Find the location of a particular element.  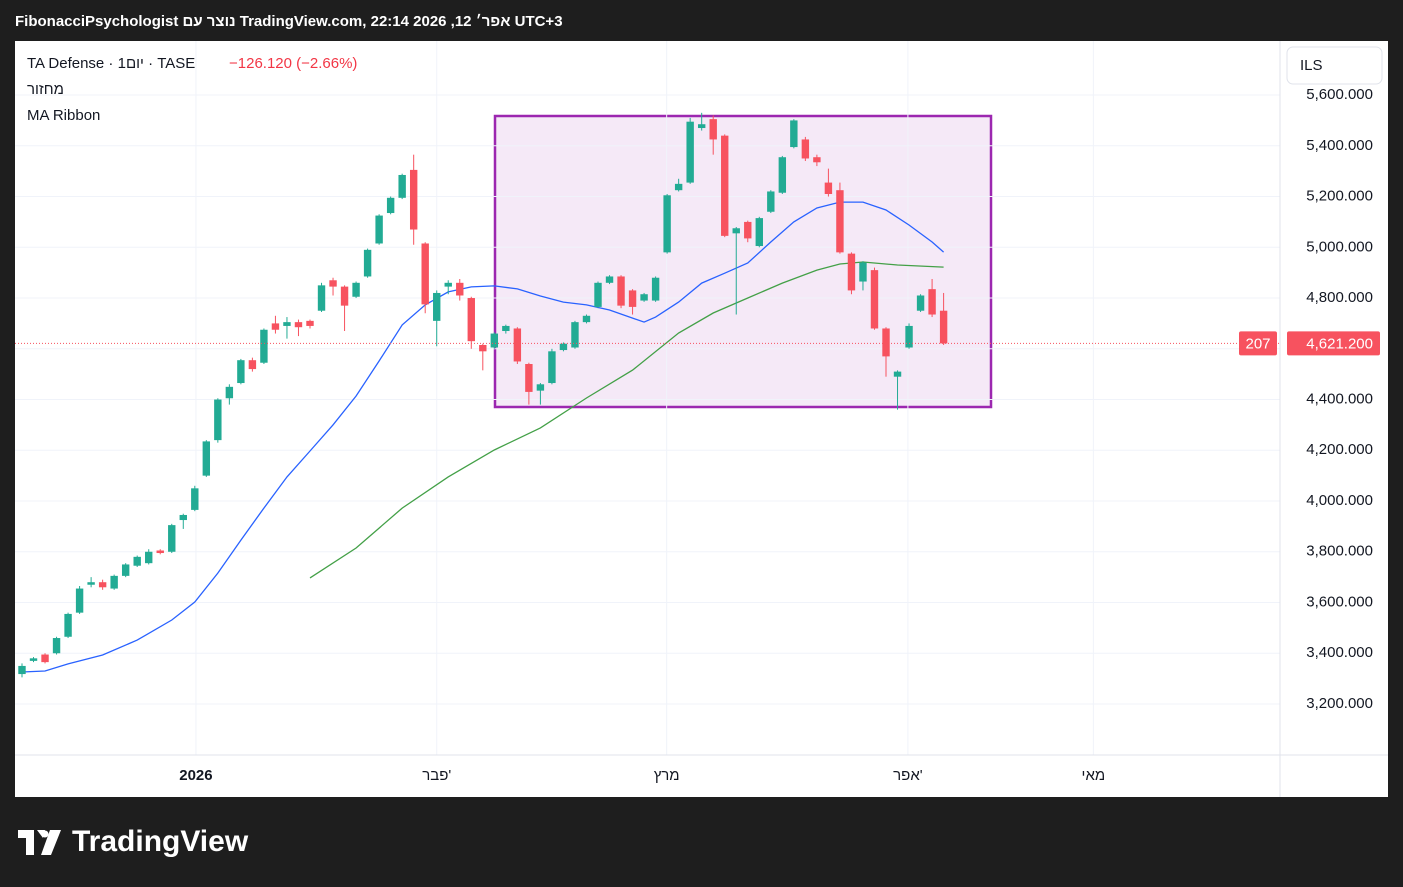

x-tick-label: מאי is located at coordinates (1094, 775).